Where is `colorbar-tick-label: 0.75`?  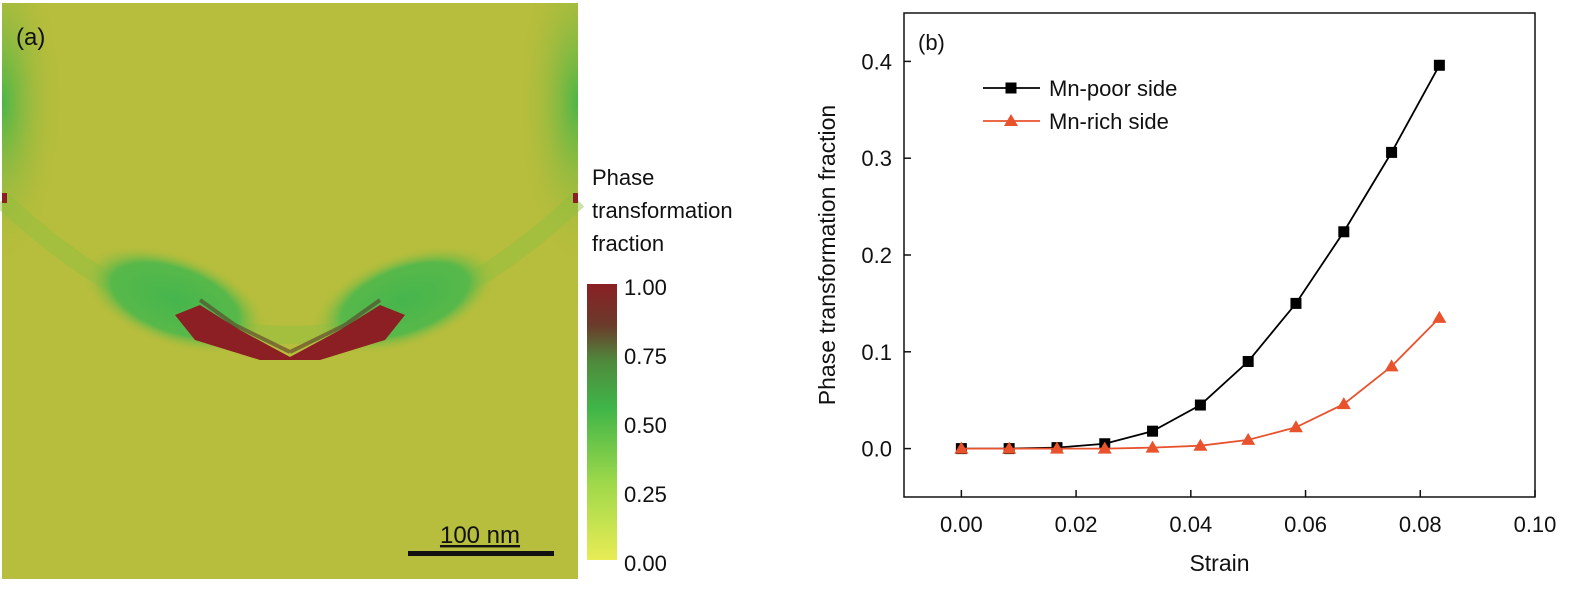 colorbar-tick-label: 0.75 is located at coordinates (645, 356).